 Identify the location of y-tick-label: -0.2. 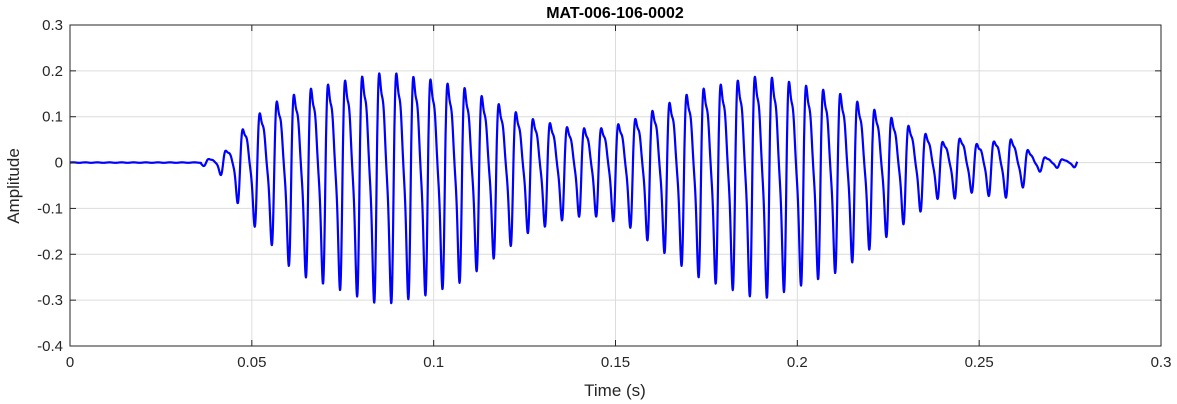
(50, 254).